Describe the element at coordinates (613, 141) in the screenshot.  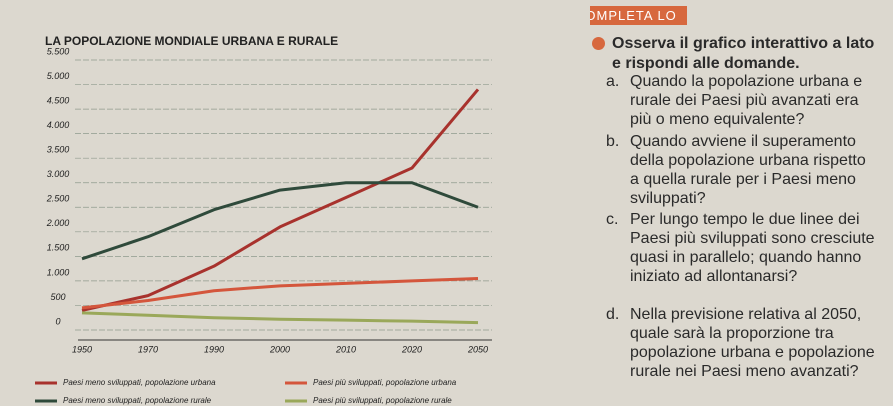
I see `question-letter: b.` at that location.